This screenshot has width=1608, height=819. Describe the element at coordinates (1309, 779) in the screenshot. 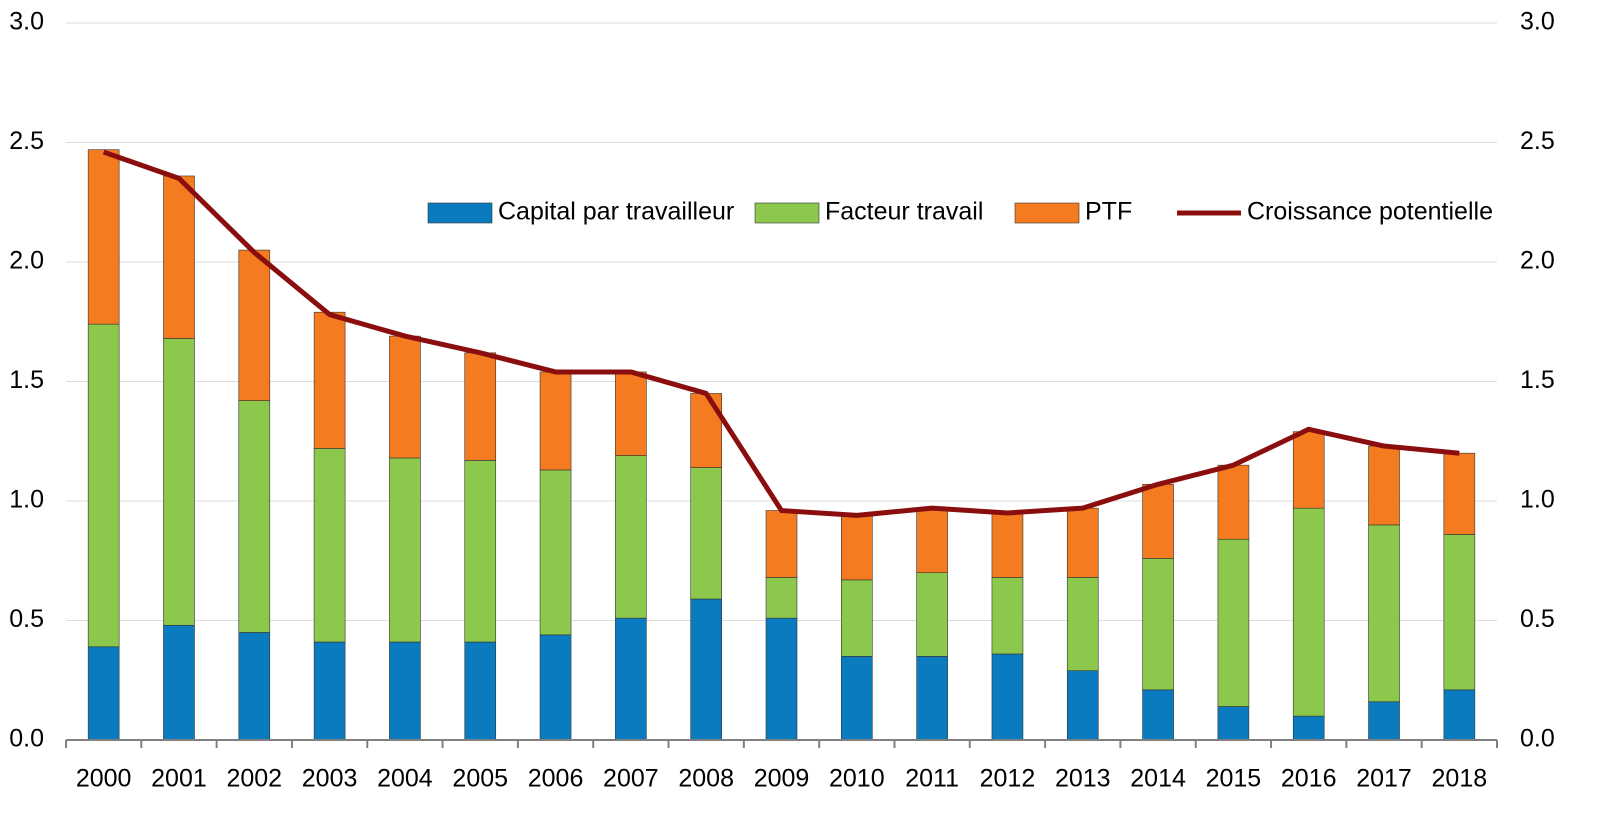

I see `x-tick-label: 2016` at that location.